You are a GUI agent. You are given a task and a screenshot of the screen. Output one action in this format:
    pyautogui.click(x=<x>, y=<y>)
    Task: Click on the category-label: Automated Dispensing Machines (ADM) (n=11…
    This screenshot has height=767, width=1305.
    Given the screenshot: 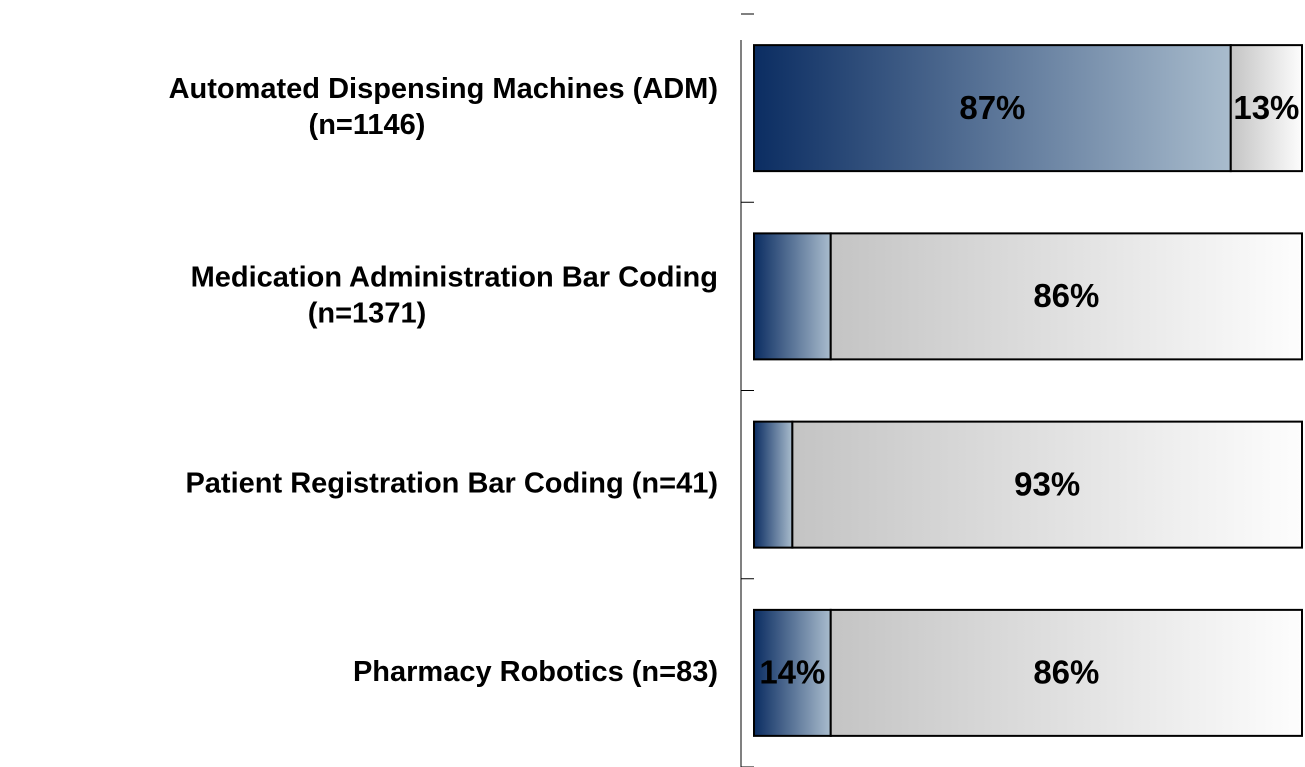 What is the action you would take?
    pyautogui.click(x=443, y=107)
    